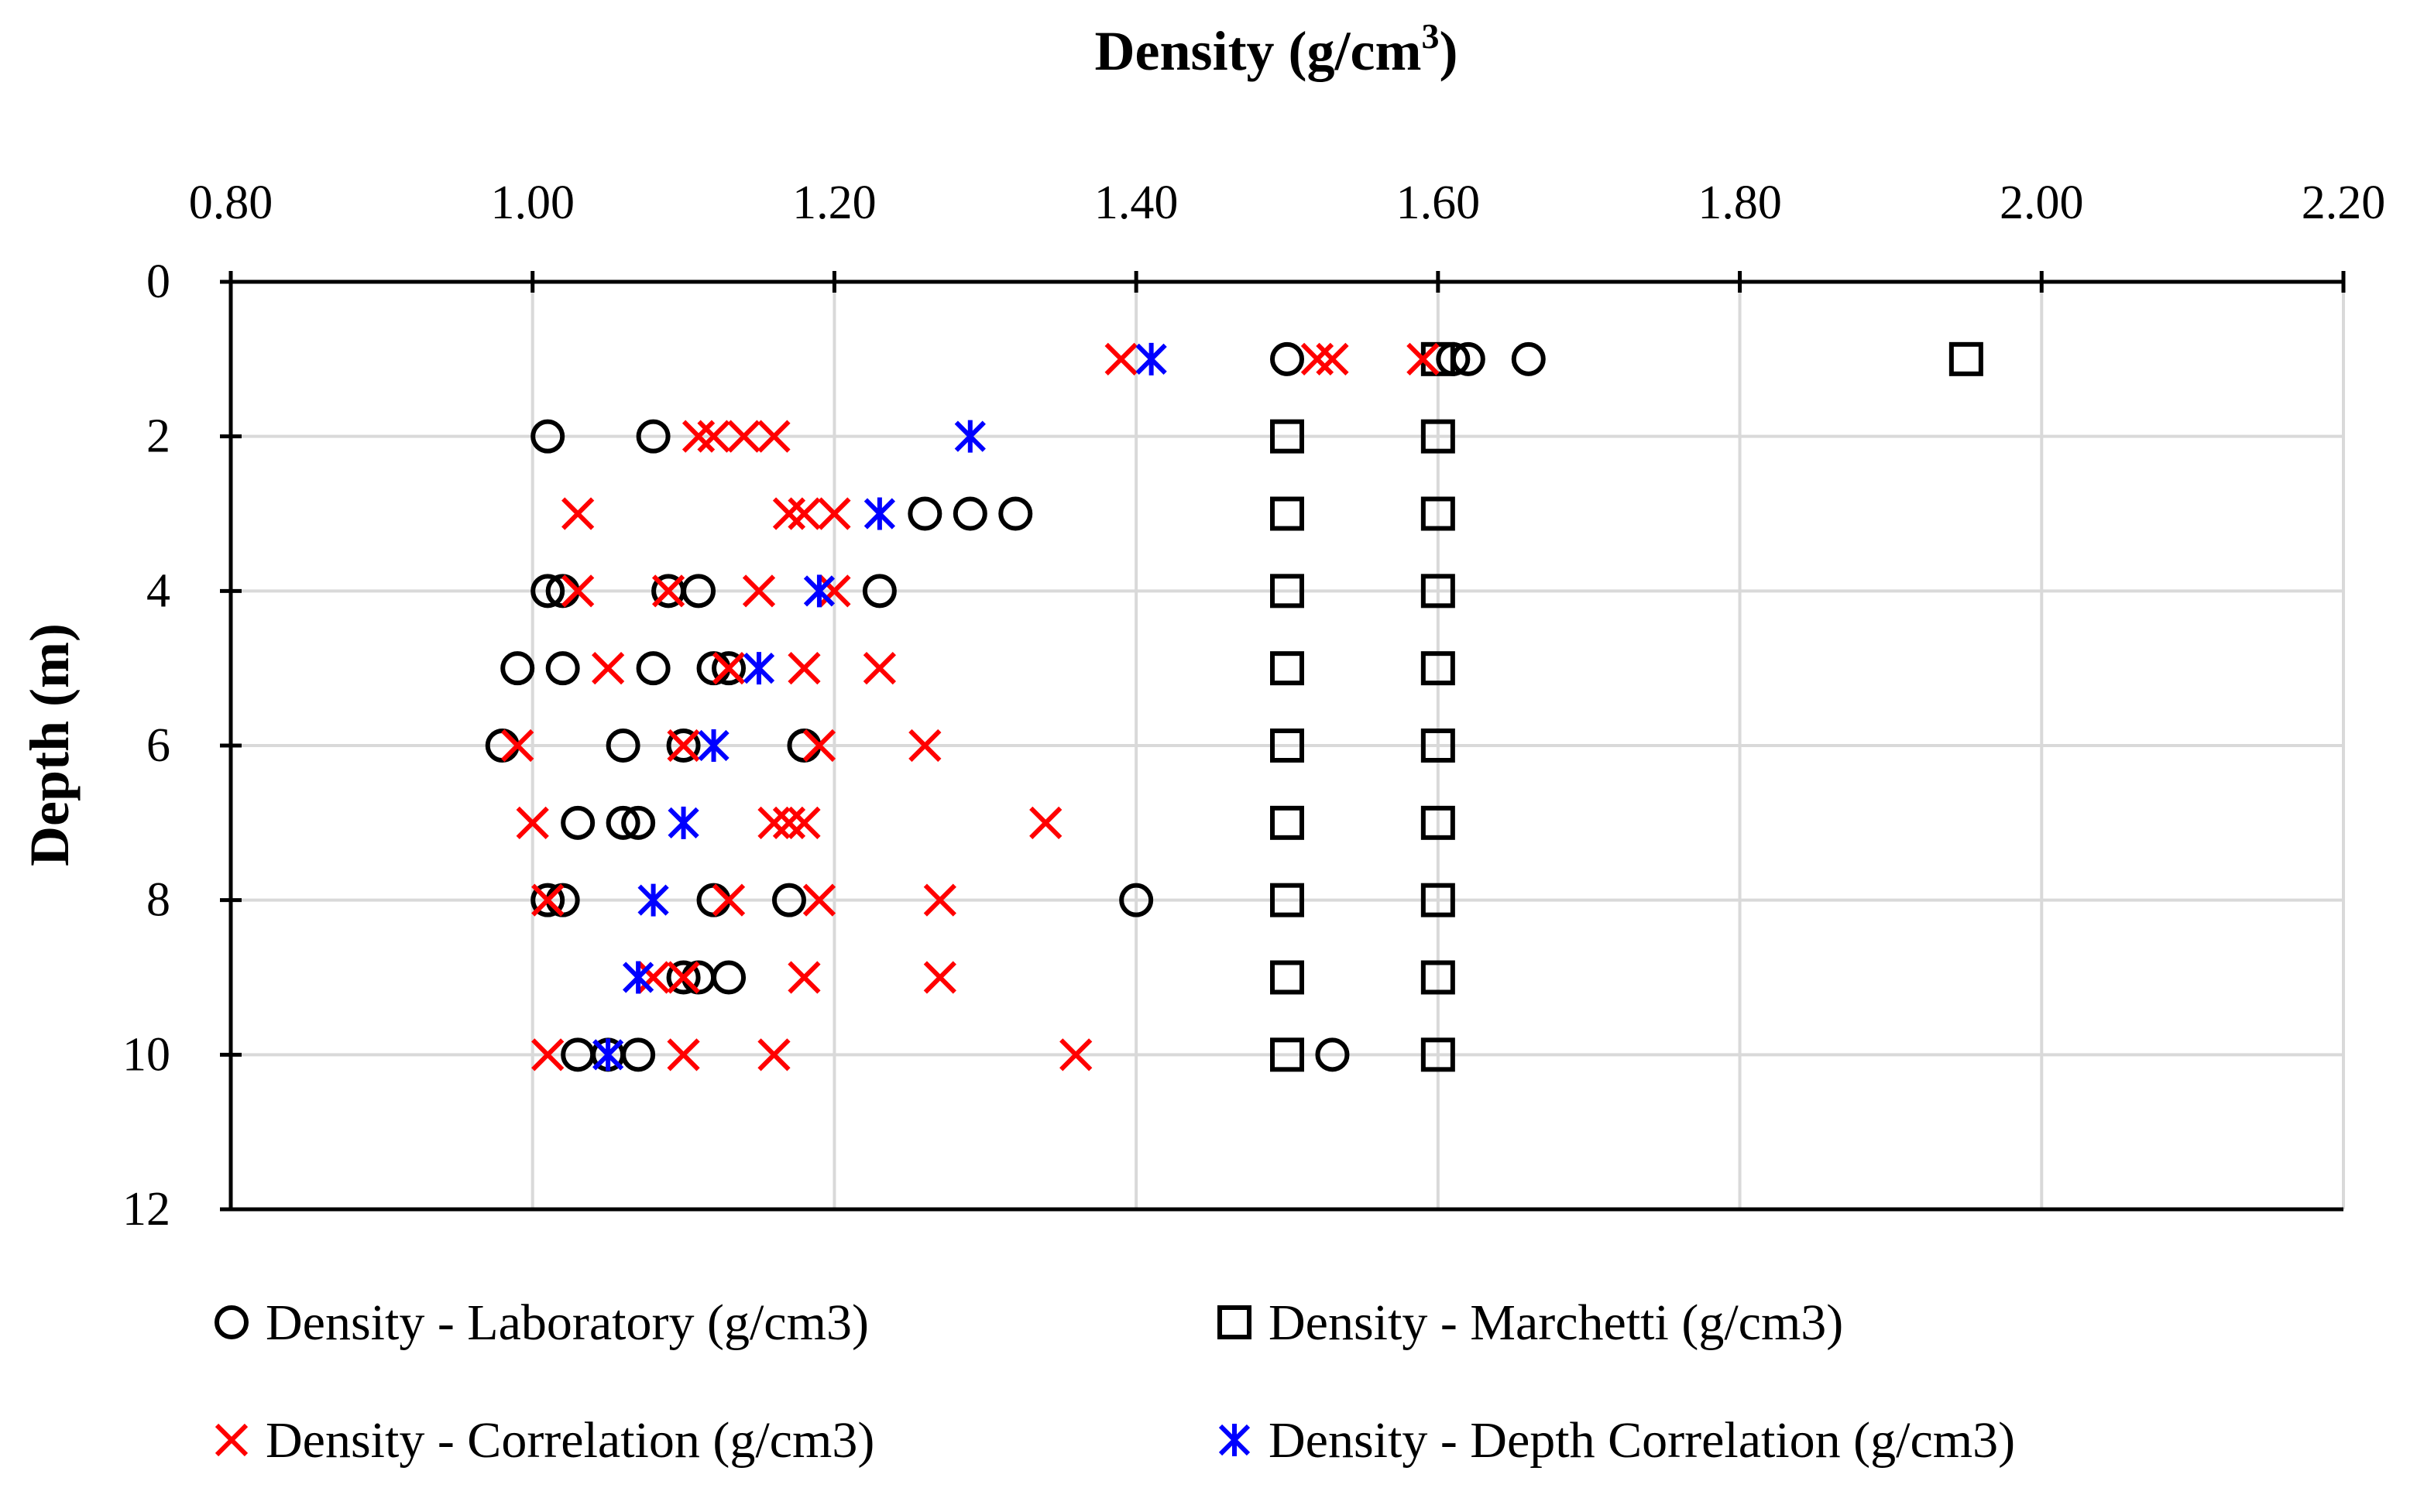 This screenshot has height=1512, width=2417. Describe the element at coordinates (1438, 203) in the screenshot. I see `x-tick-label: 1.60` at that location.